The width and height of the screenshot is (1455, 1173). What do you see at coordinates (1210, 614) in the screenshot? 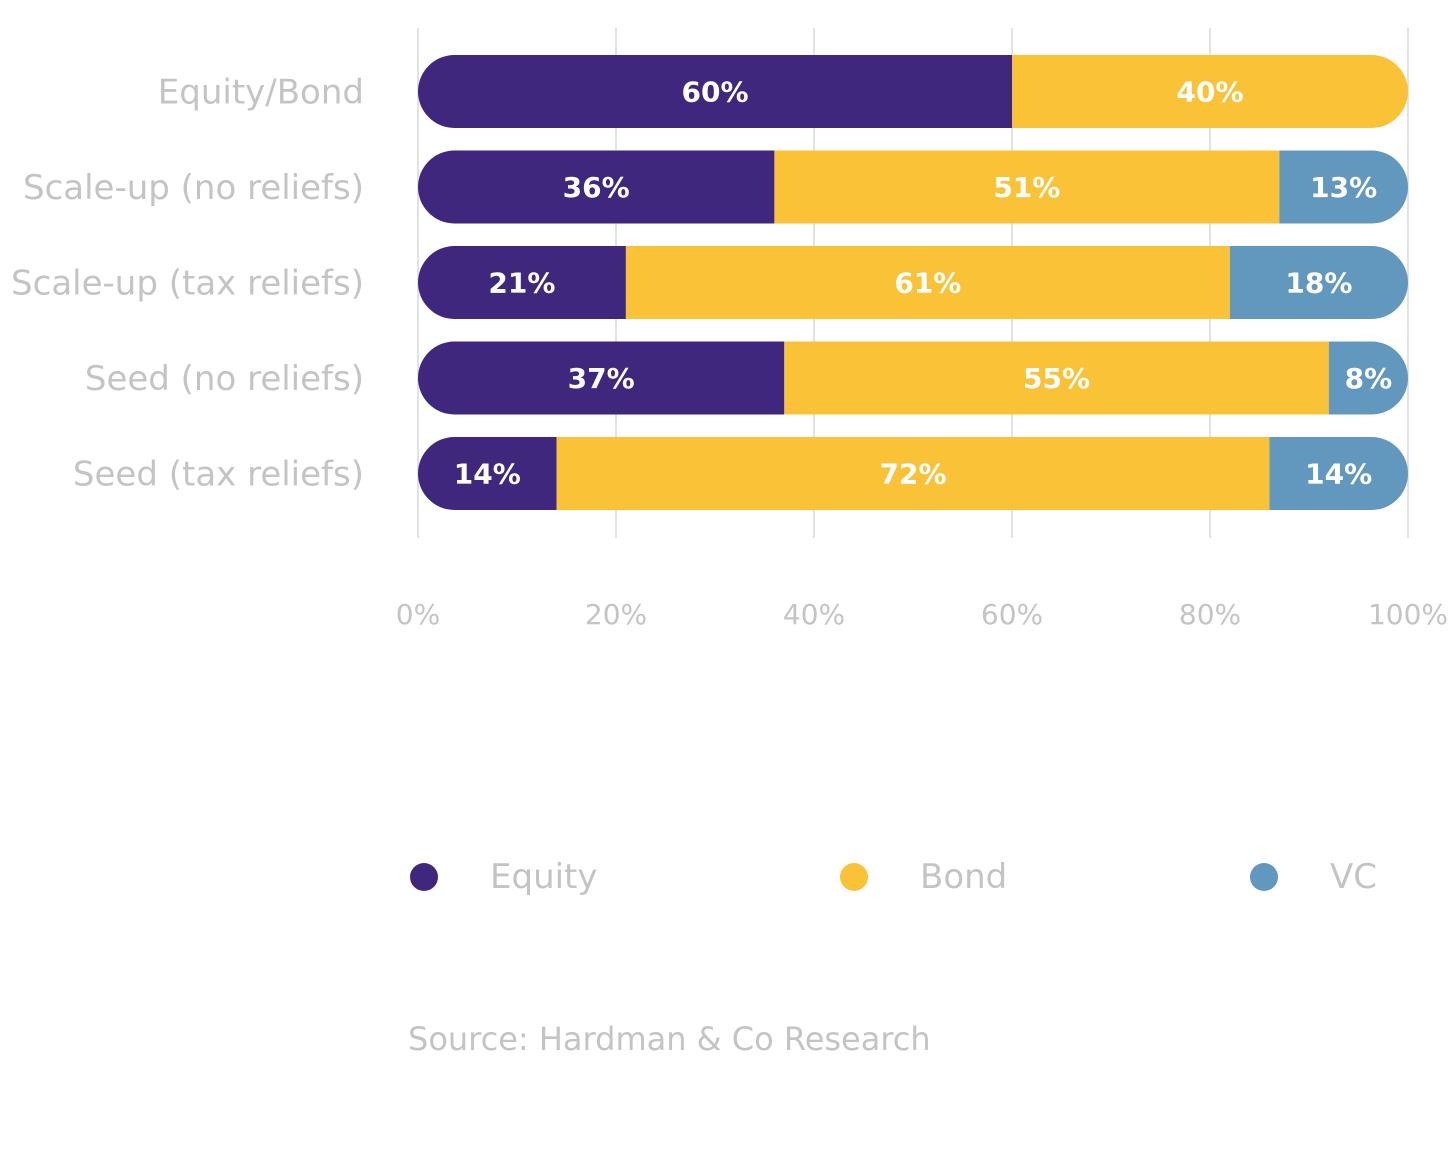
I see `x-tick-label-80: 80%` at bounding box center [1210, 614].